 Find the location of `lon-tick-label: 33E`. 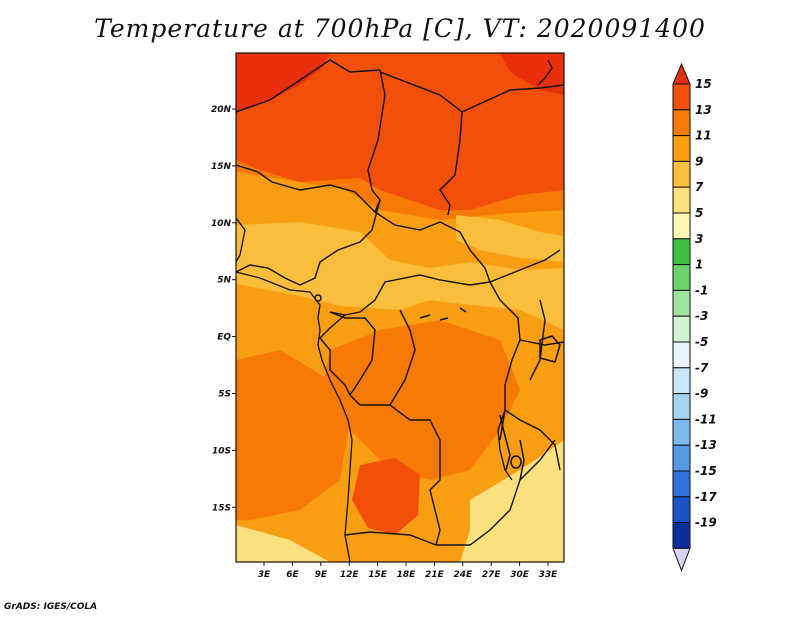

lon-tick-label: 33E is located at coordinates (549, 575).